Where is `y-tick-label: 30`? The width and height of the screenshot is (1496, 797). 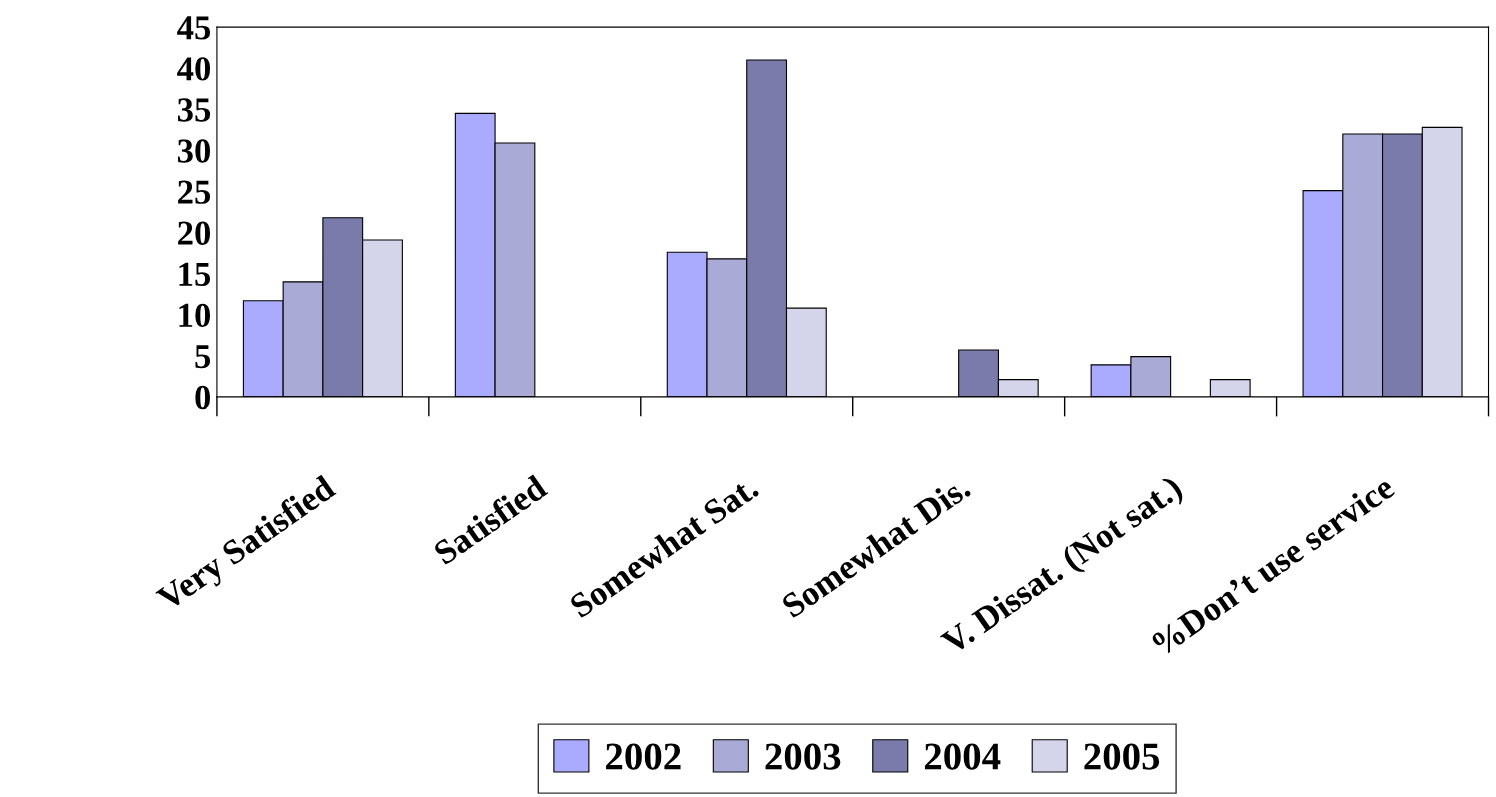 y-tick-label: 30 is located at coordinates (194, 151).